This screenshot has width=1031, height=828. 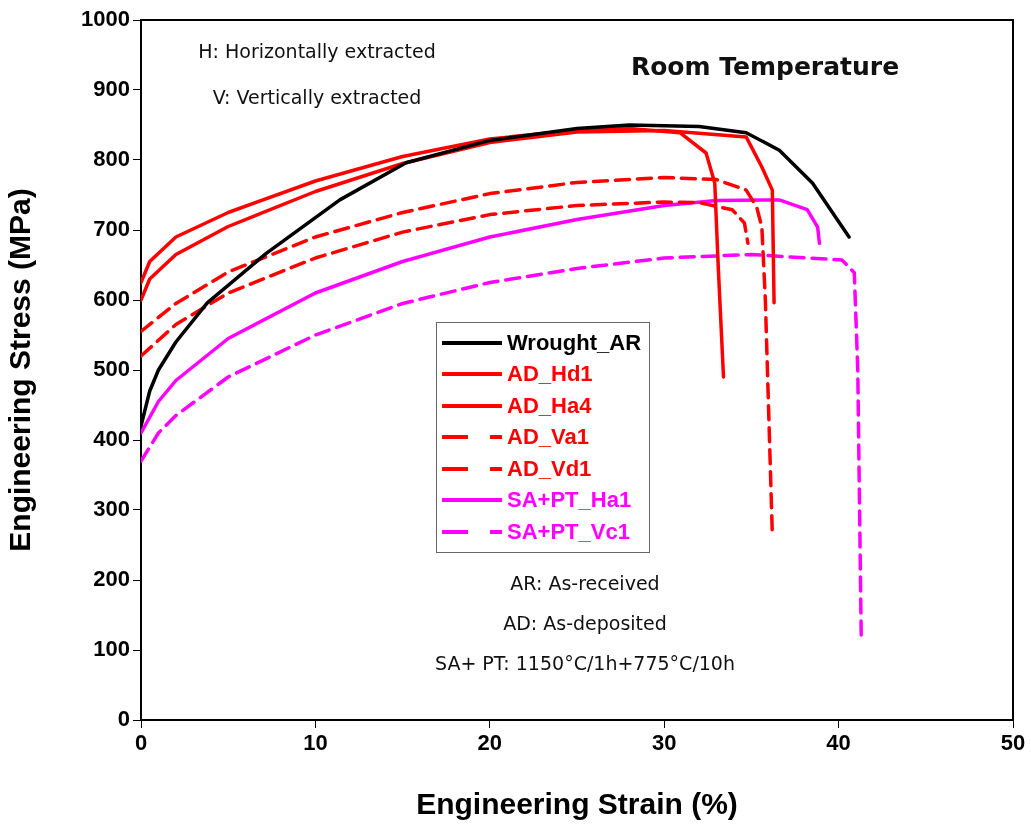 I want to click on y-tick-label: 100, so click(x=111, y=649).